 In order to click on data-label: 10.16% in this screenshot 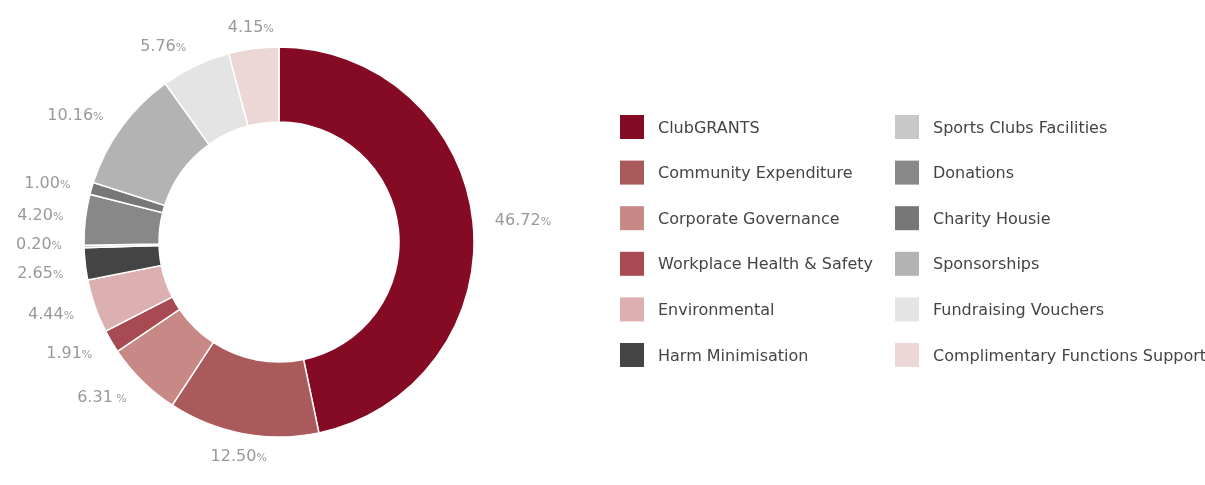, I will do `click(75, 114)`.